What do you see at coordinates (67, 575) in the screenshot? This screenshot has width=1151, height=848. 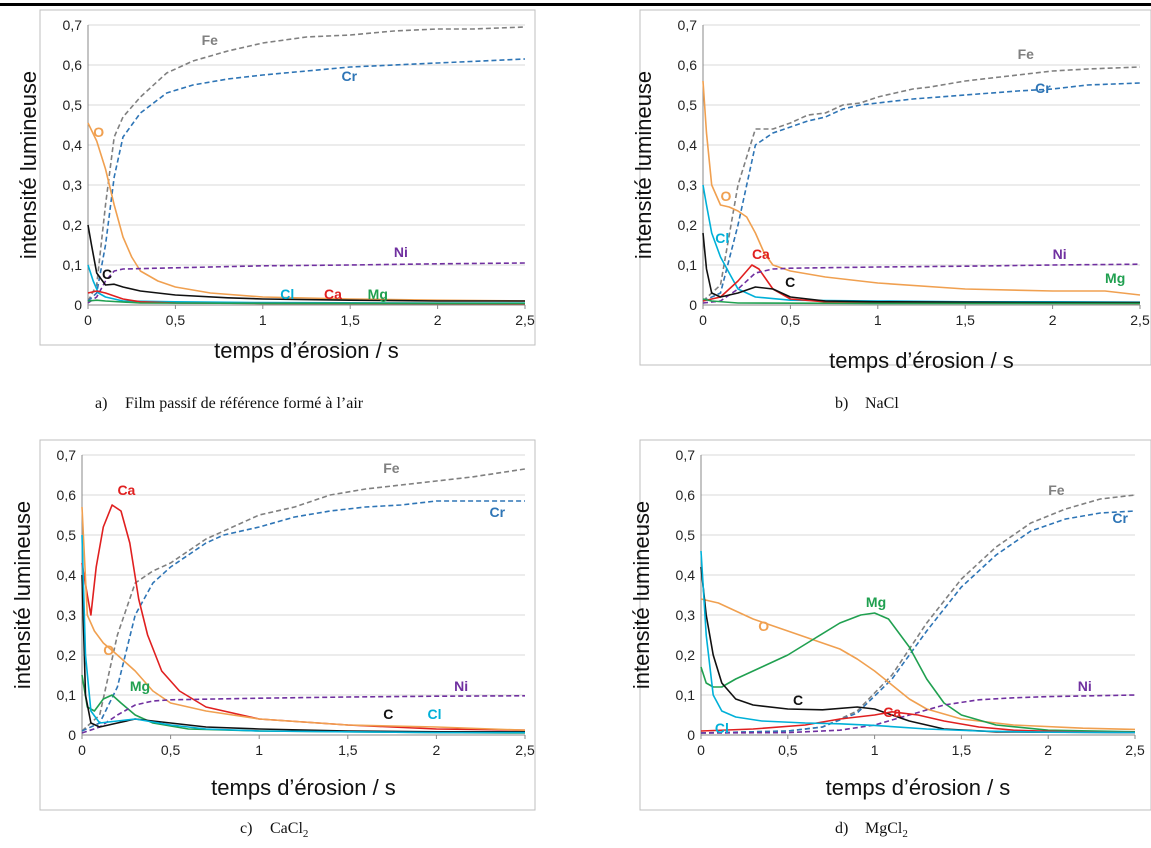 I see `y-tick-label: 0,4` at bounding box center [67, 575].